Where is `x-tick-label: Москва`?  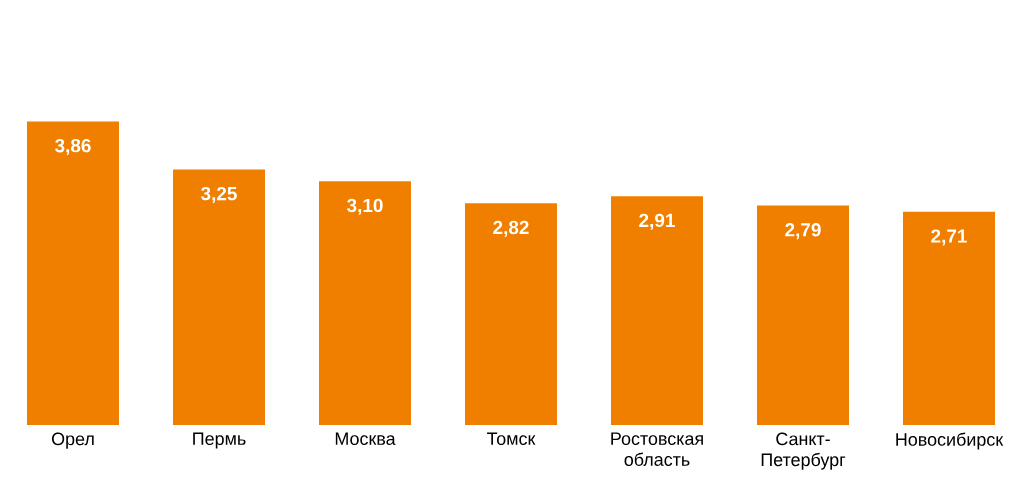 x-tick-label: Москва is located at coordinates (365, 439).